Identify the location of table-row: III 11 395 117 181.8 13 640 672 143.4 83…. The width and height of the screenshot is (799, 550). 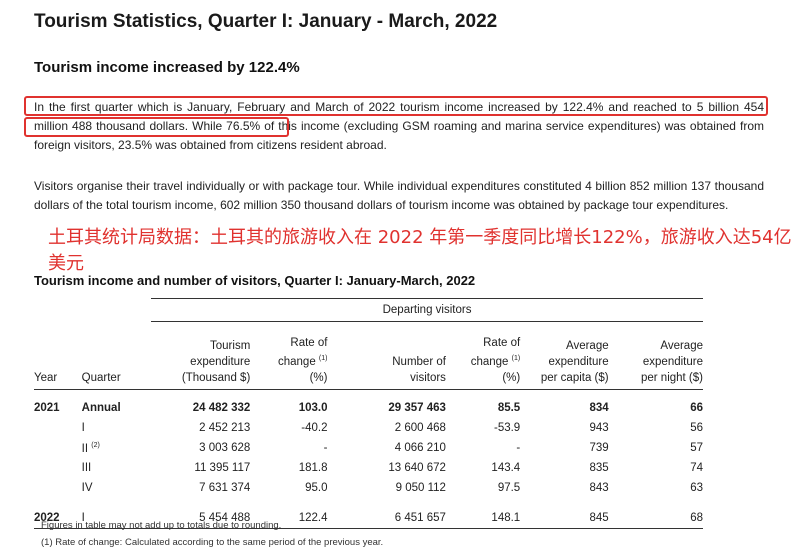
(392, 468).